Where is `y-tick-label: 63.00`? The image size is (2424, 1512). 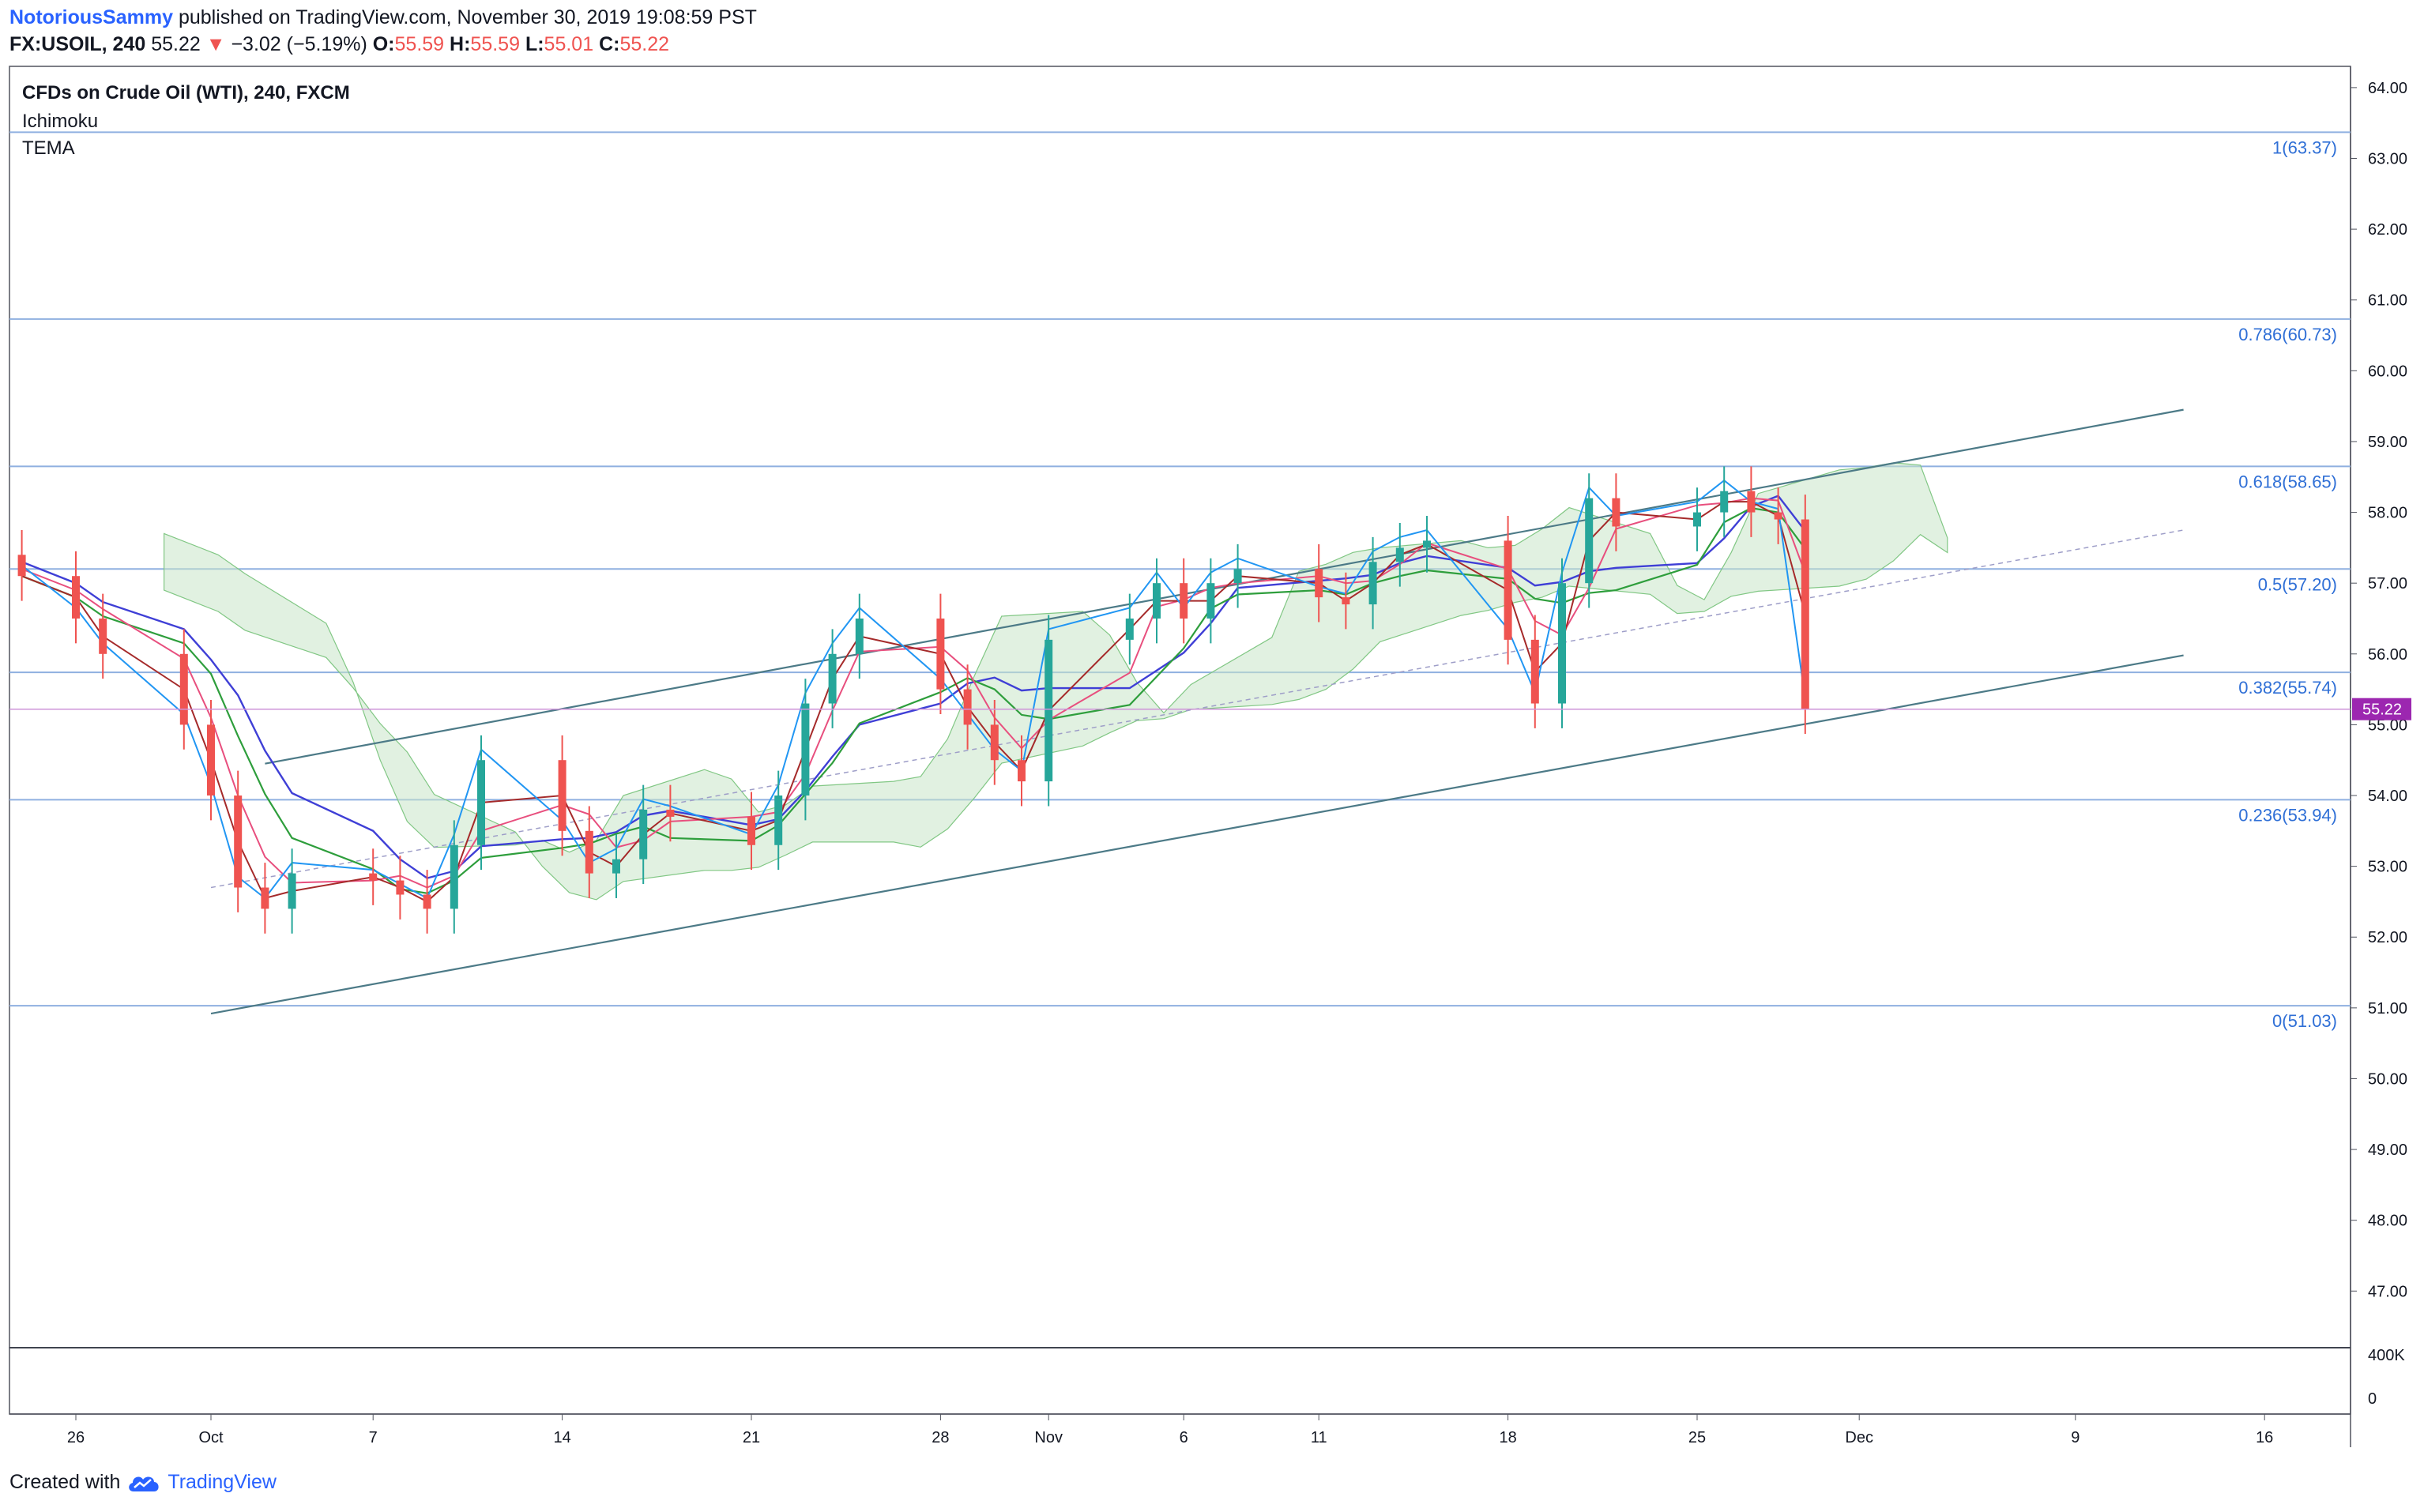 y-tick-label: 63.00 is located at coordinates (2387, 158).